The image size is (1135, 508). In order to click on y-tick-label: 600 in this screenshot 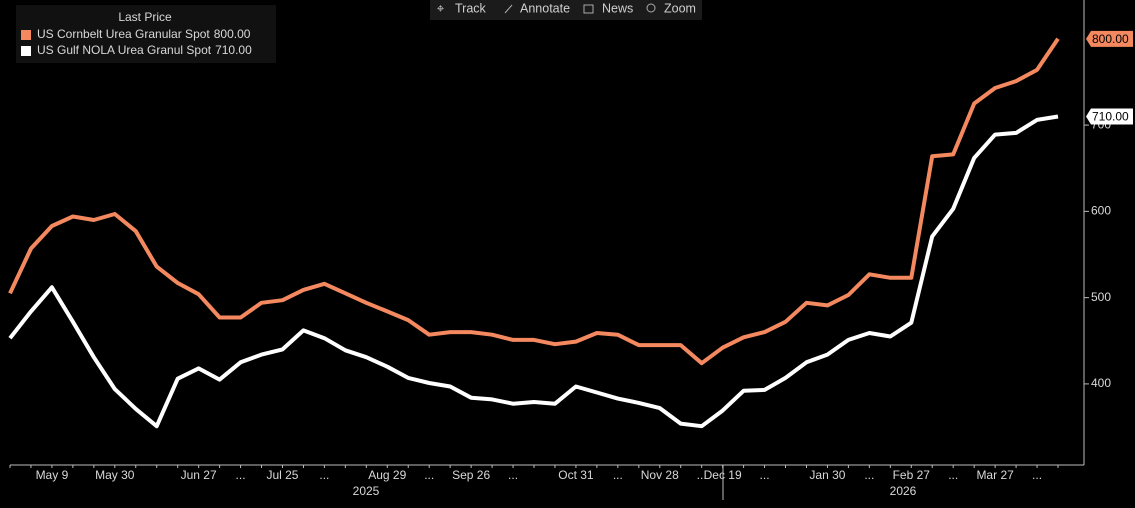, I will do `click(1101, 211)`.